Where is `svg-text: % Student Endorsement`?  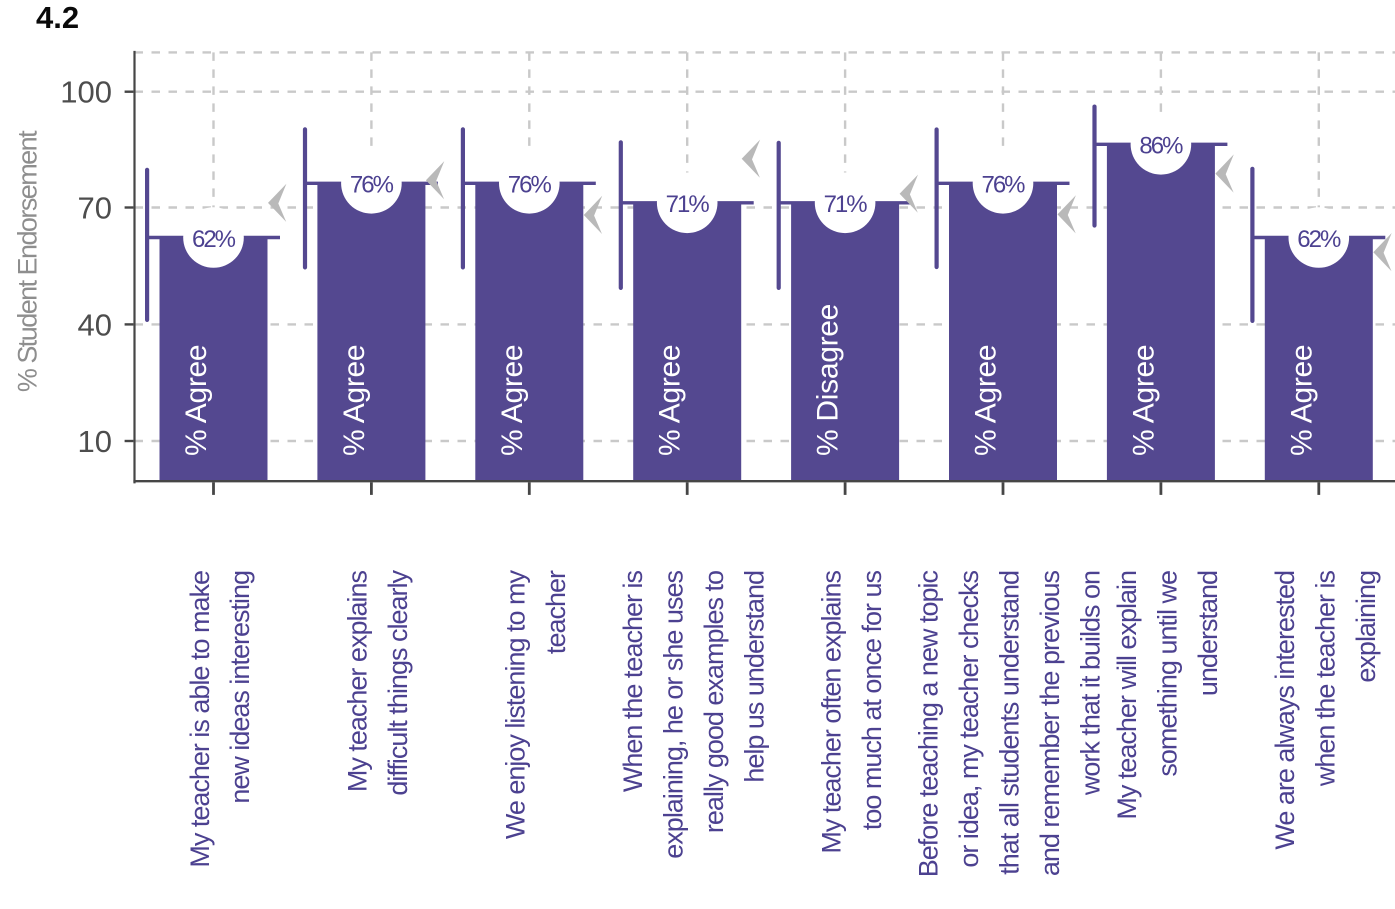 svg-text: % Student Endorsement is located at coordinates (28, 261).